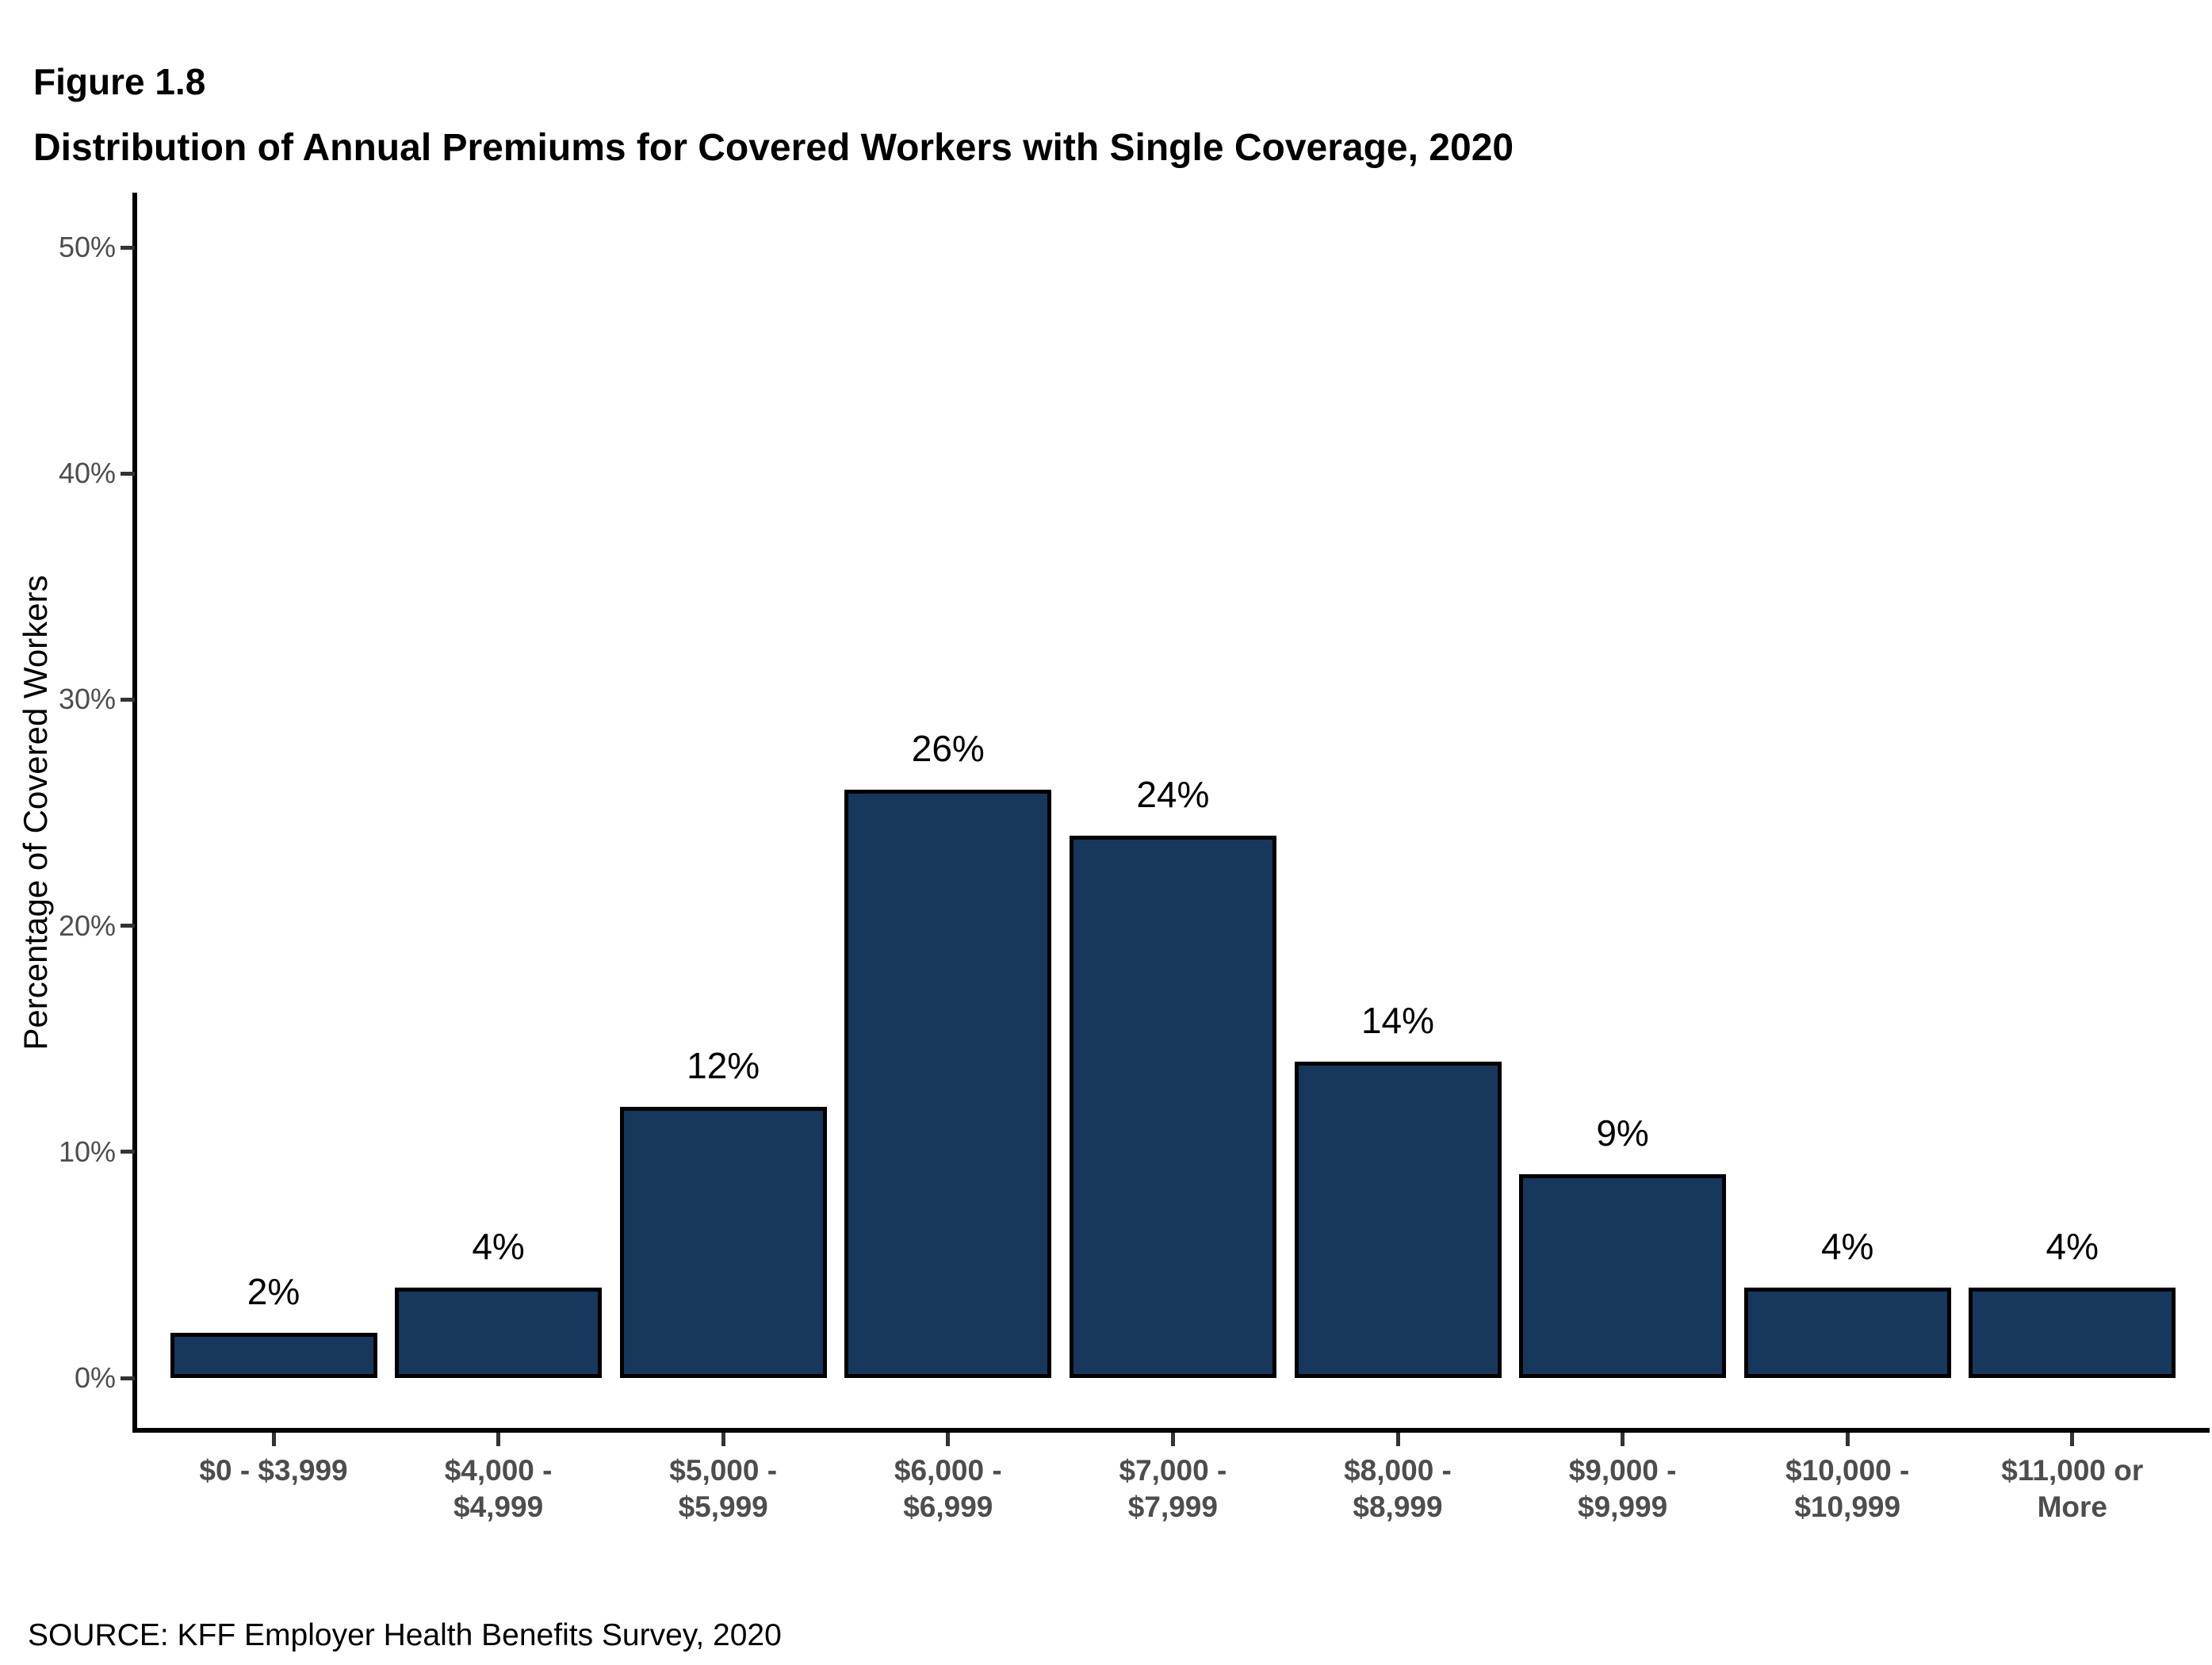  I want to click on x-axis-label: $8,000 - $8,999, so click(1398, 1488).